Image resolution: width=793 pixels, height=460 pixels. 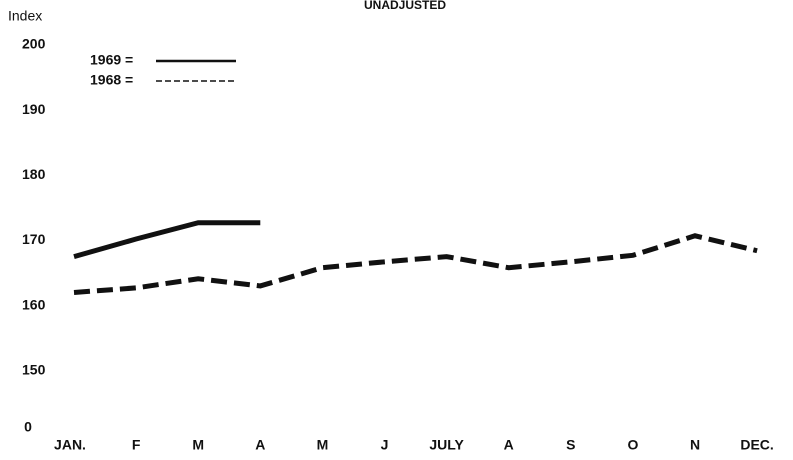 I want to click on x-tick-label: S, so click(x=570, y=445).